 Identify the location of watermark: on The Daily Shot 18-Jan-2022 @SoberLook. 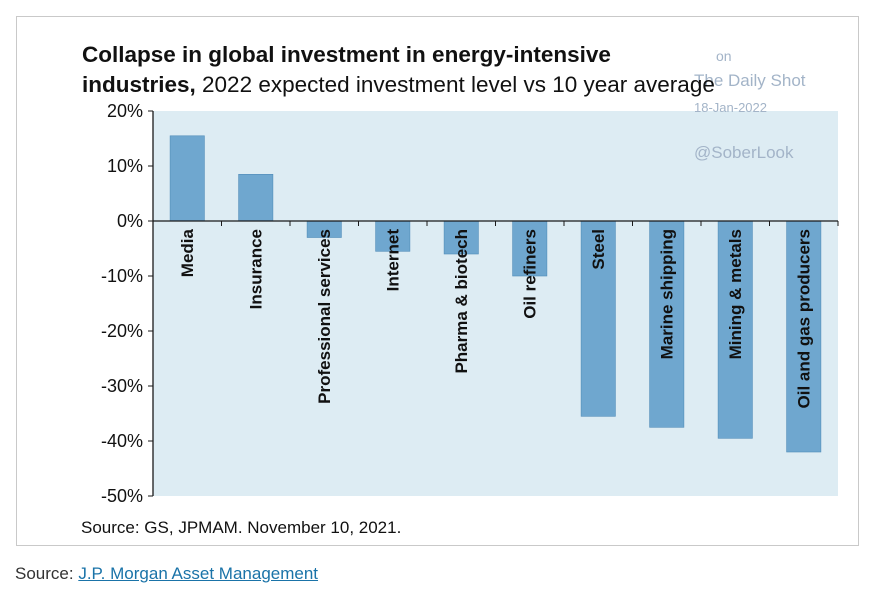
(750, 105).